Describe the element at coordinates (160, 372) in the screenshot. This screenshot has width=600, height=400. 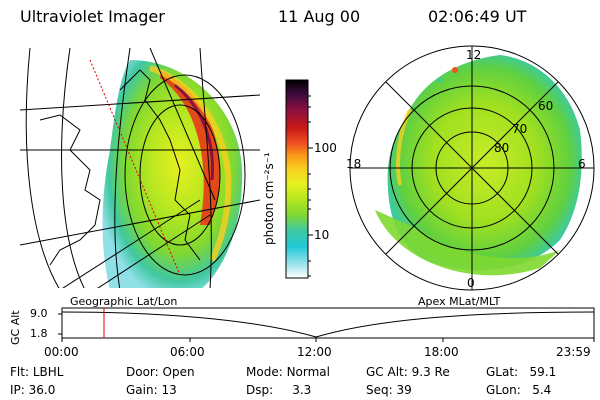
I see `param-door: Door: Open` at that location.